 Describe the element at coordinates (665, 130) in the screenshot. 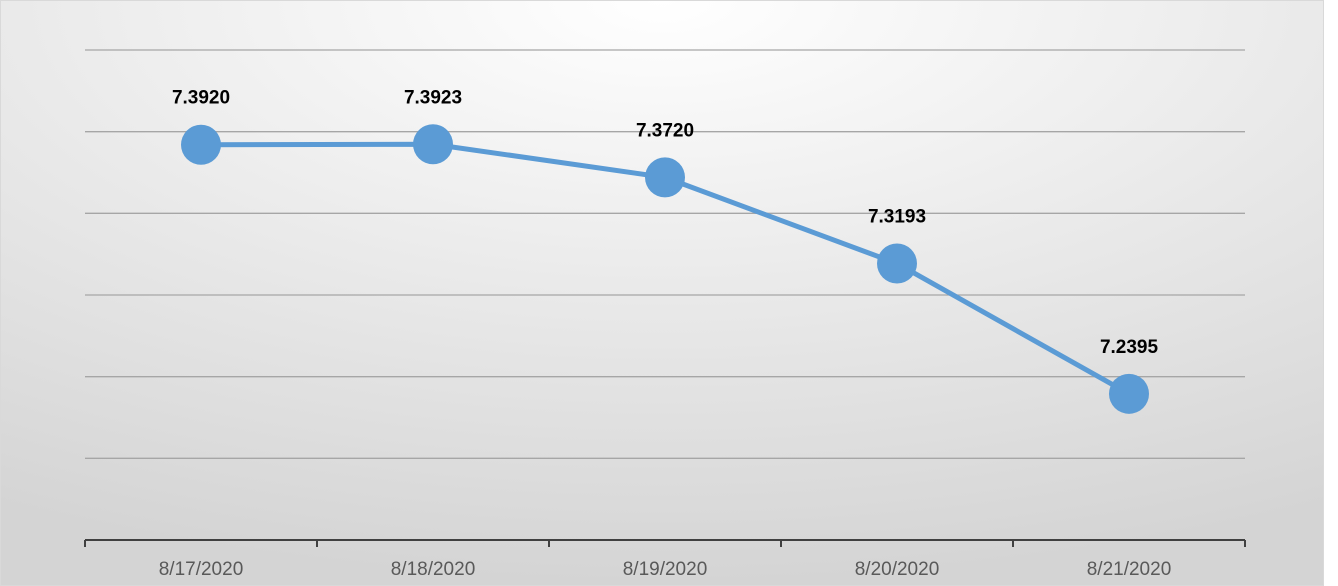

I see `data-label: 7.3720` at that location.